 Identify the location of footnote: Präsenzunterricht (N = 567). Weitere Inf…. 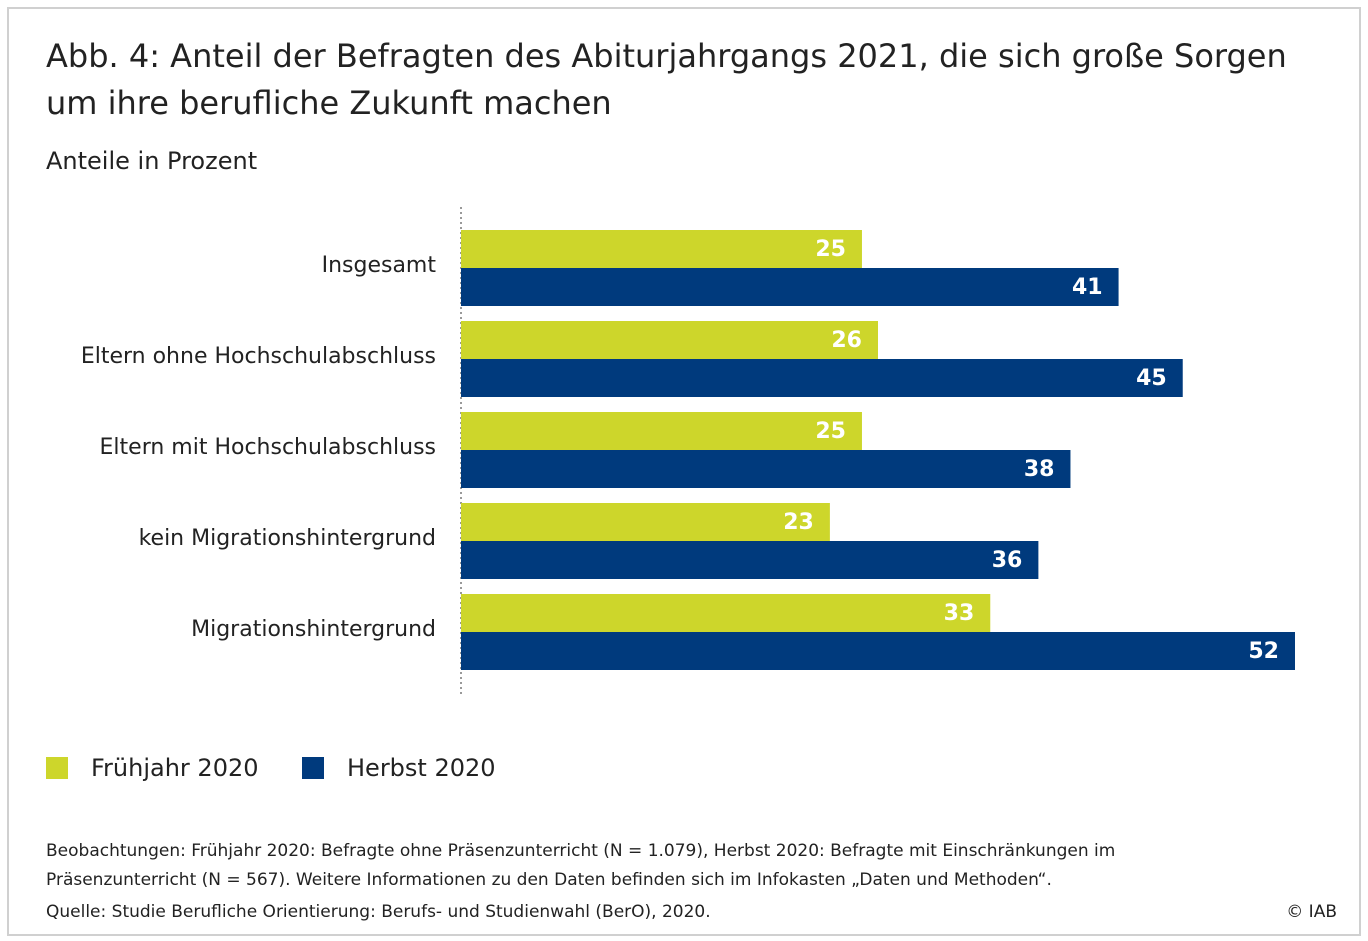
(549, 880).